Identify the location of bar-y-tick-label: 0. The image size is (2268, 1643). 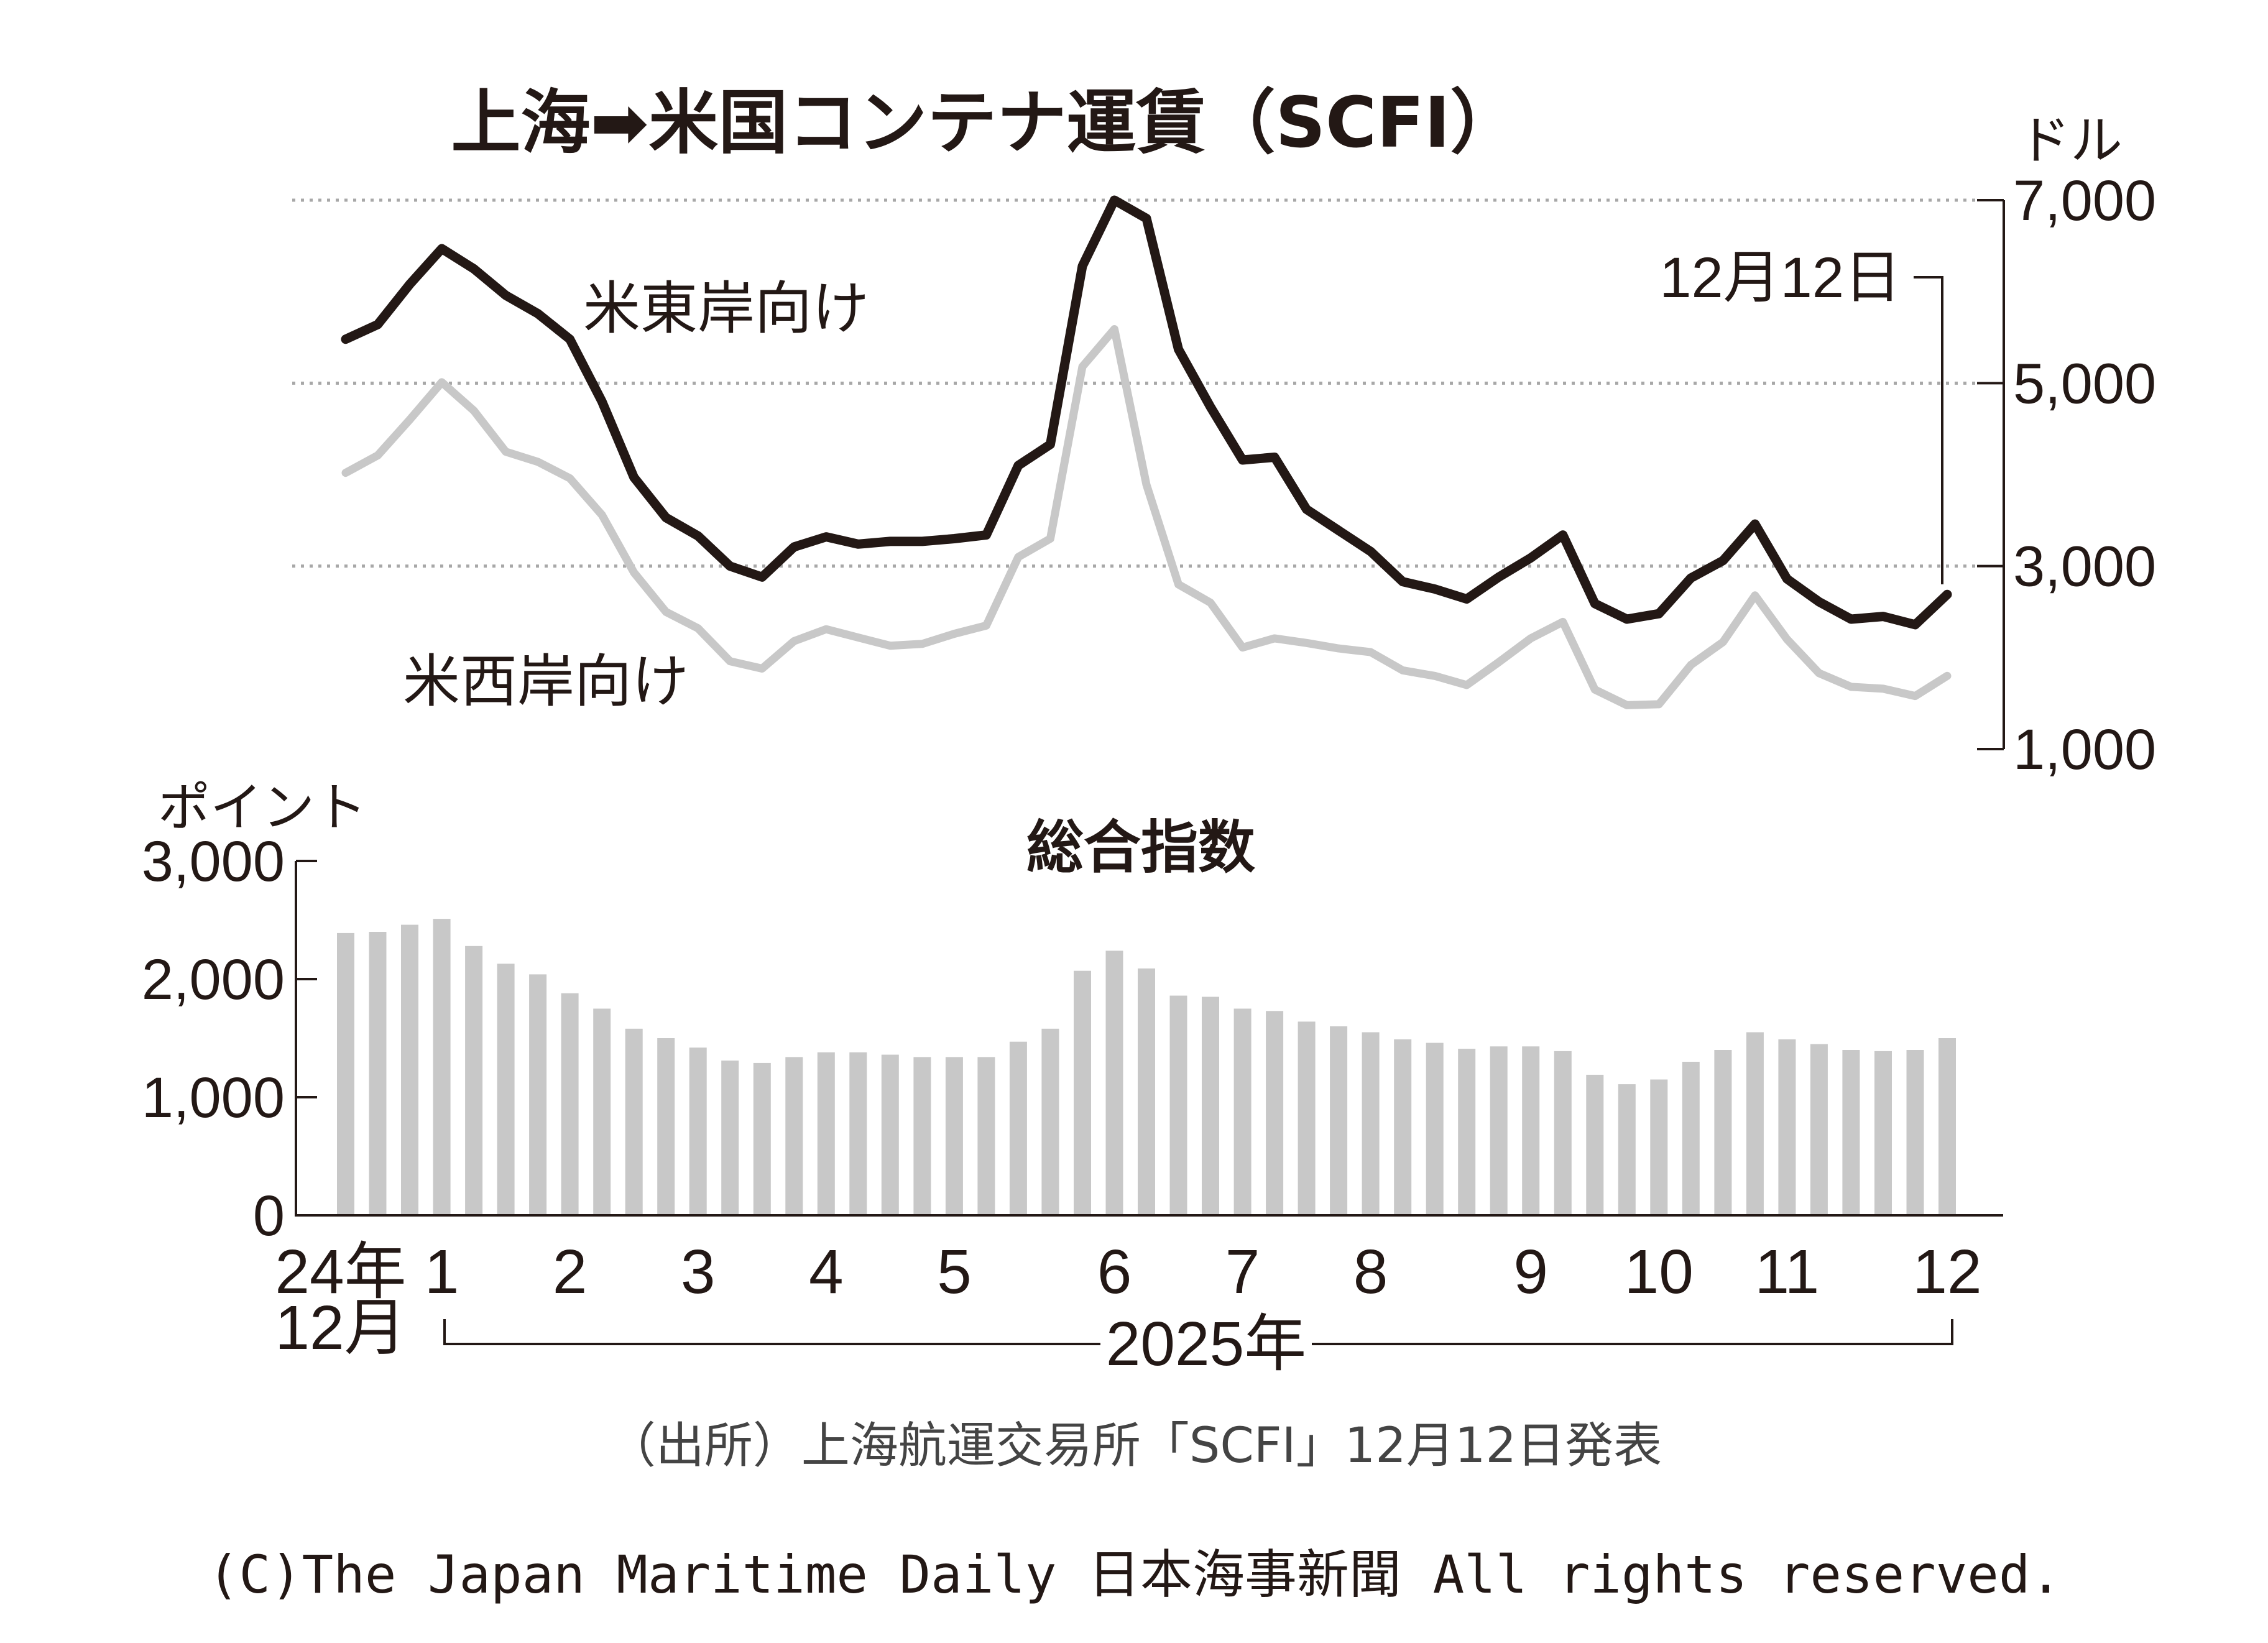
(269, 1216).